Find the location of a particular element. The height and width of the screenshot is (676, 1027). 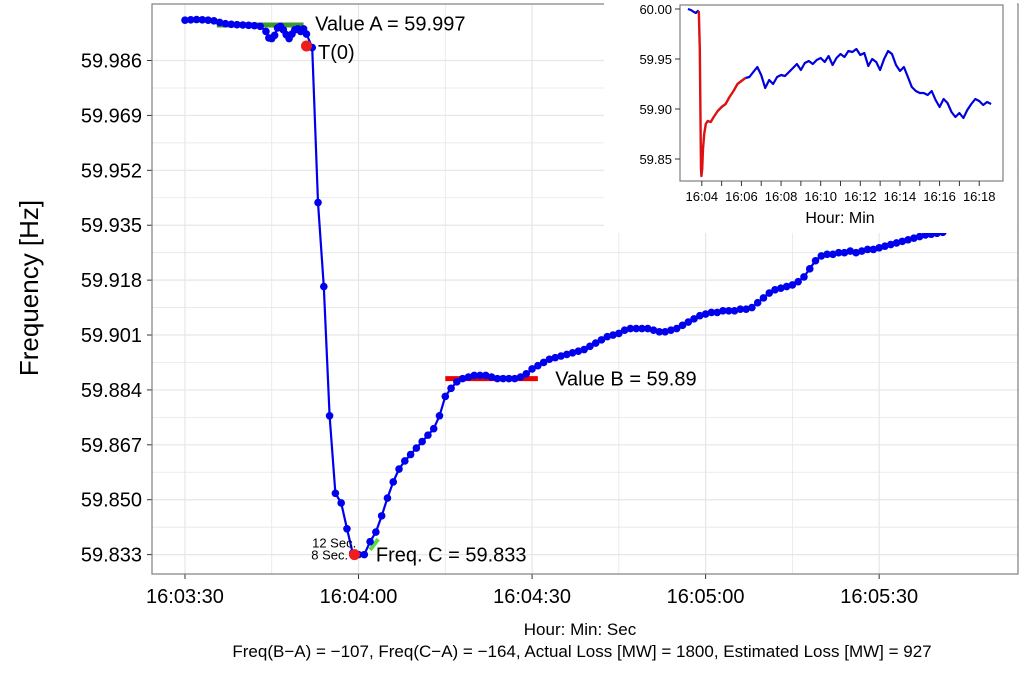

inset-x-axis-title: Hour: Min is located at coordinates (839, 218).